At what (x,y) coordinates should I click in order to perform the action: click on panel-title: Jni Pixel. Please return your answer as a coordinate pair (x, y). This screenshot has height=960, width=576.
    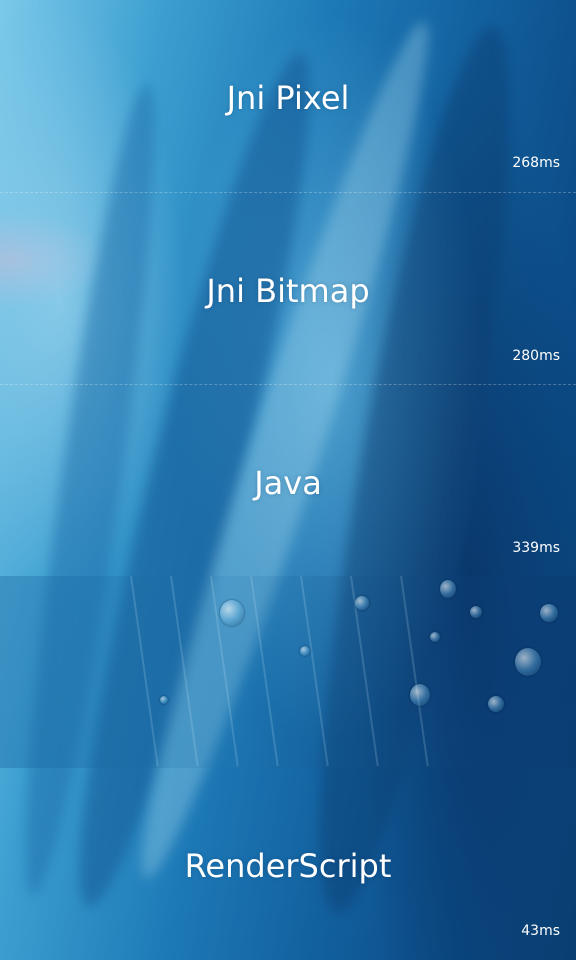
    Looking at the image, I should click on (288, 98).